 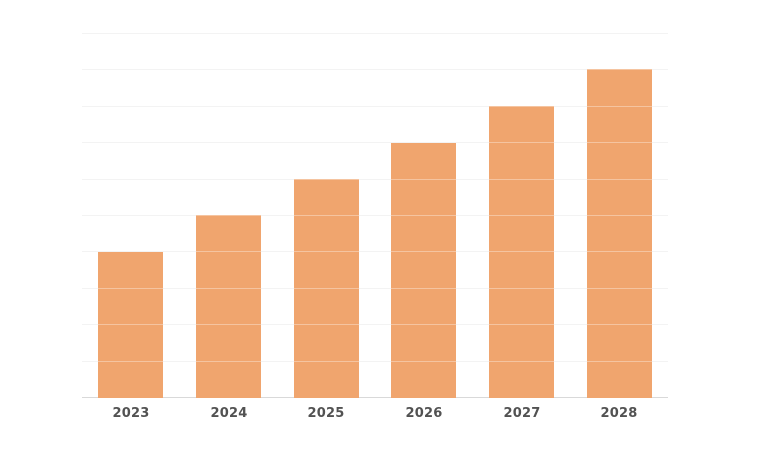 What do you see at coordinates (229, 413) in the screenshot?
I see `x-tick-2024: 2024` at bounding box center [229, 413].